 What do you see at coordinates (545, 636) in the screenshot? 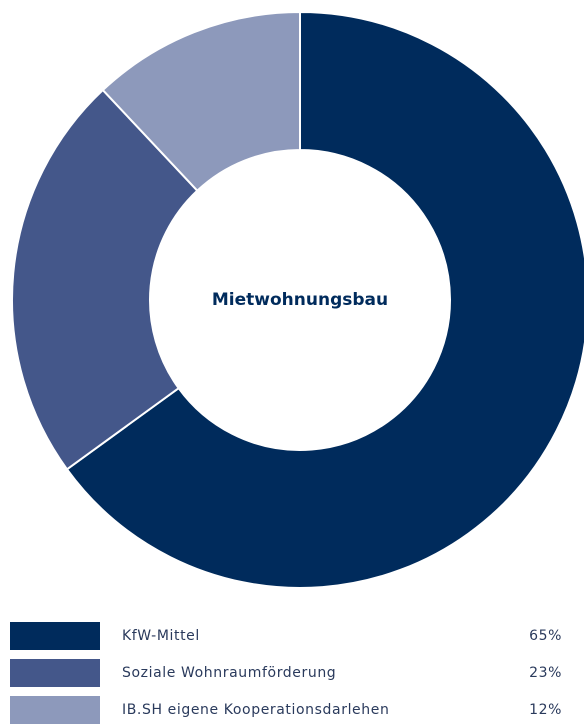
I see `legend-value: 65%` at bounding box center [545, 636].